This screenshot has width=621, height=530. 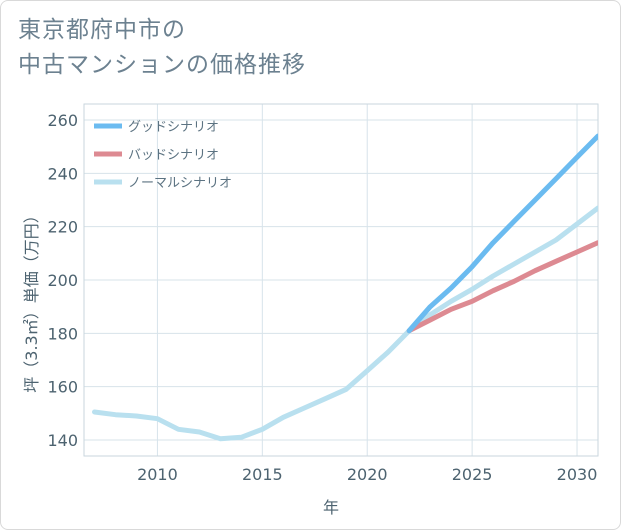 What do you see at coordinates (31, 299) in the screenshot?
I see `y-axis-title: 坪（3.3㎡）単価（万円）` at bounding box center [31, 299].